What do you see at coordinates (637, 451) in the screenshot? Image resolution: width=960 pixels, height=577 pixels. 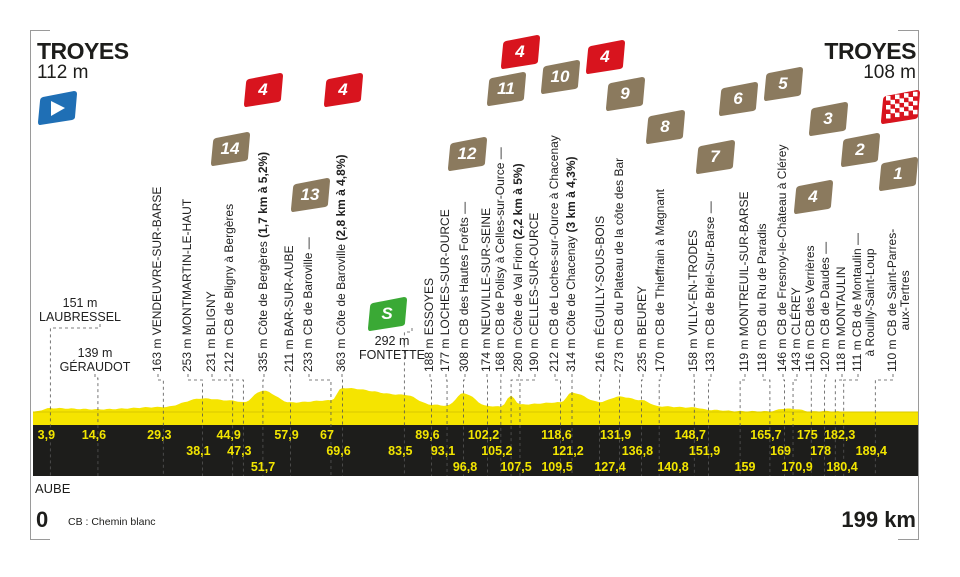 I see `km-label: 136,8` at bounding box center [637, 451].